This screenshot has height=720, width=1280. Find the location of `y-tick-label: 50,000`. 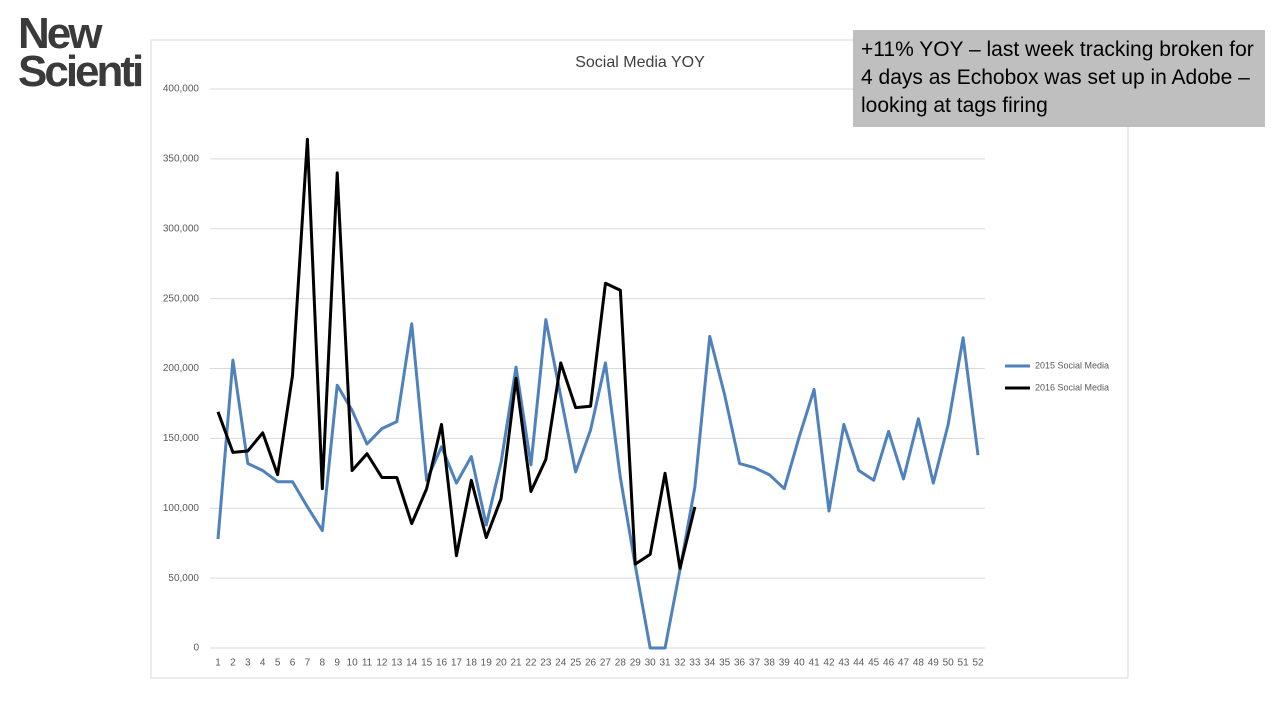

y-tick-label: 50,000 is located at coordinates (183, 578).